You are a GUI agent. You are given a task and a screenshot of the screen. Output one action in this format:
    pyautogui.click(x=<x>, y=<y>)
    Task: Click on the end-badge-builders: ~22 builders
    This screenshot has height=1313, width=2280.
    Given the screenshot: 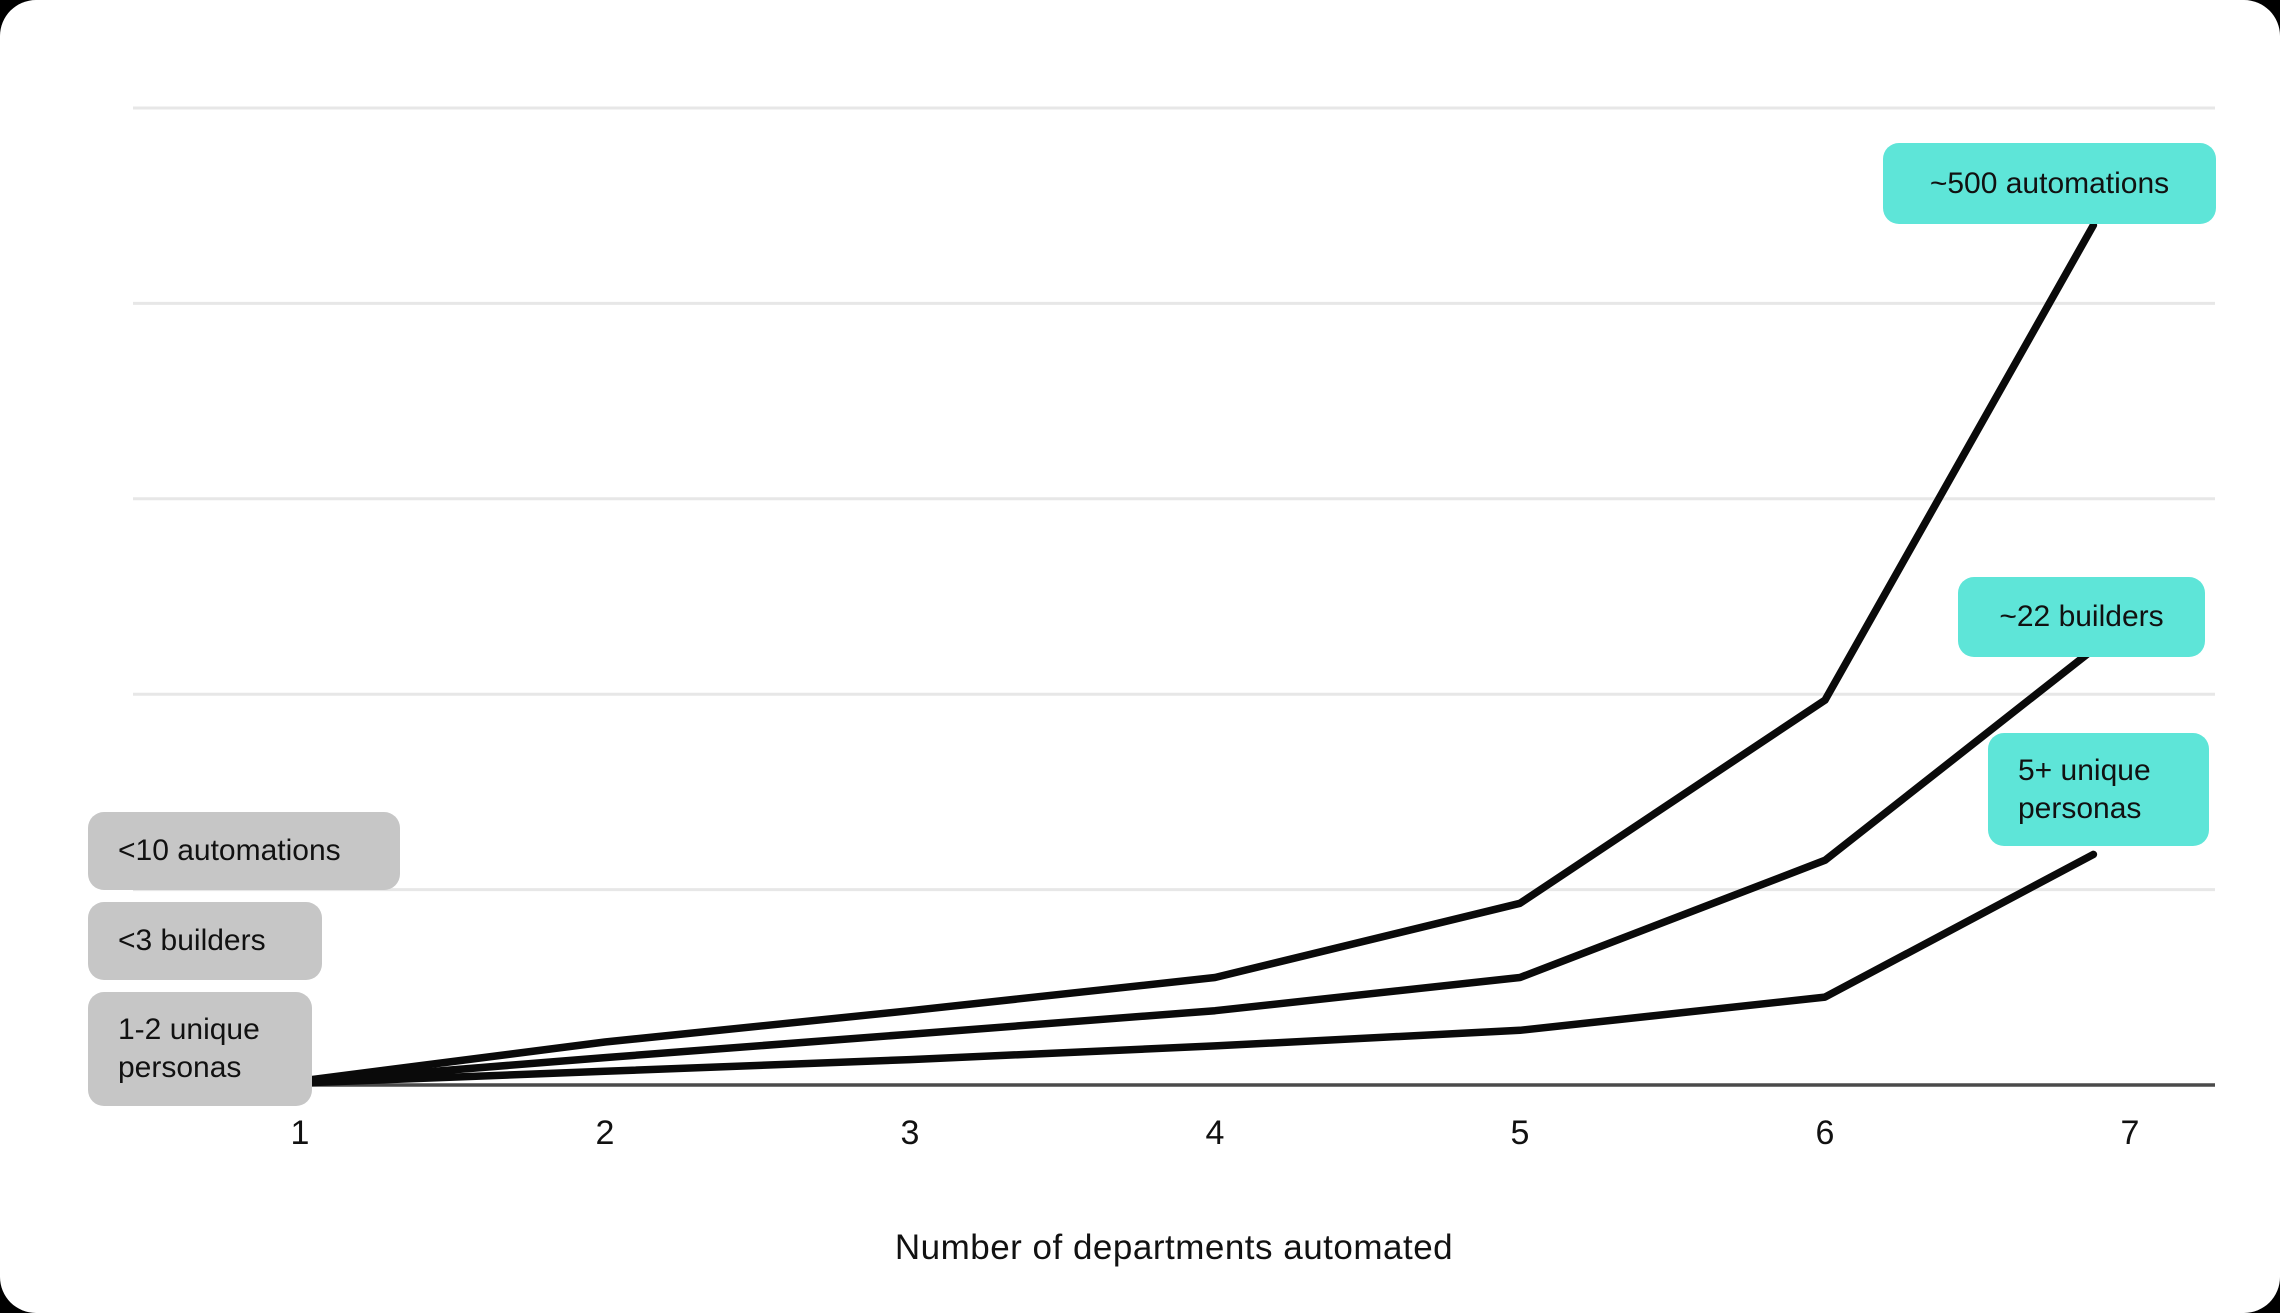 What is the action you would take?
    pyautogui.click(x=2081, y=617)
    